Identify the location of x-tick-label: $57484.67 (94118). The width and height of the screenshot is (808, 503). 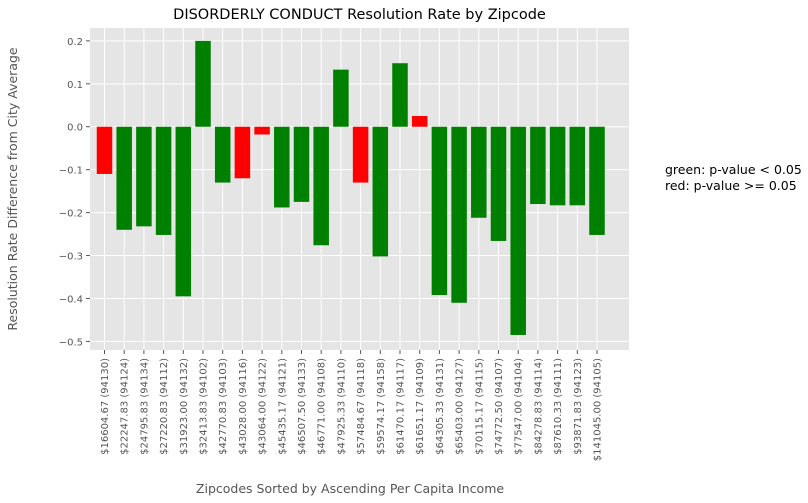
(361, 406).